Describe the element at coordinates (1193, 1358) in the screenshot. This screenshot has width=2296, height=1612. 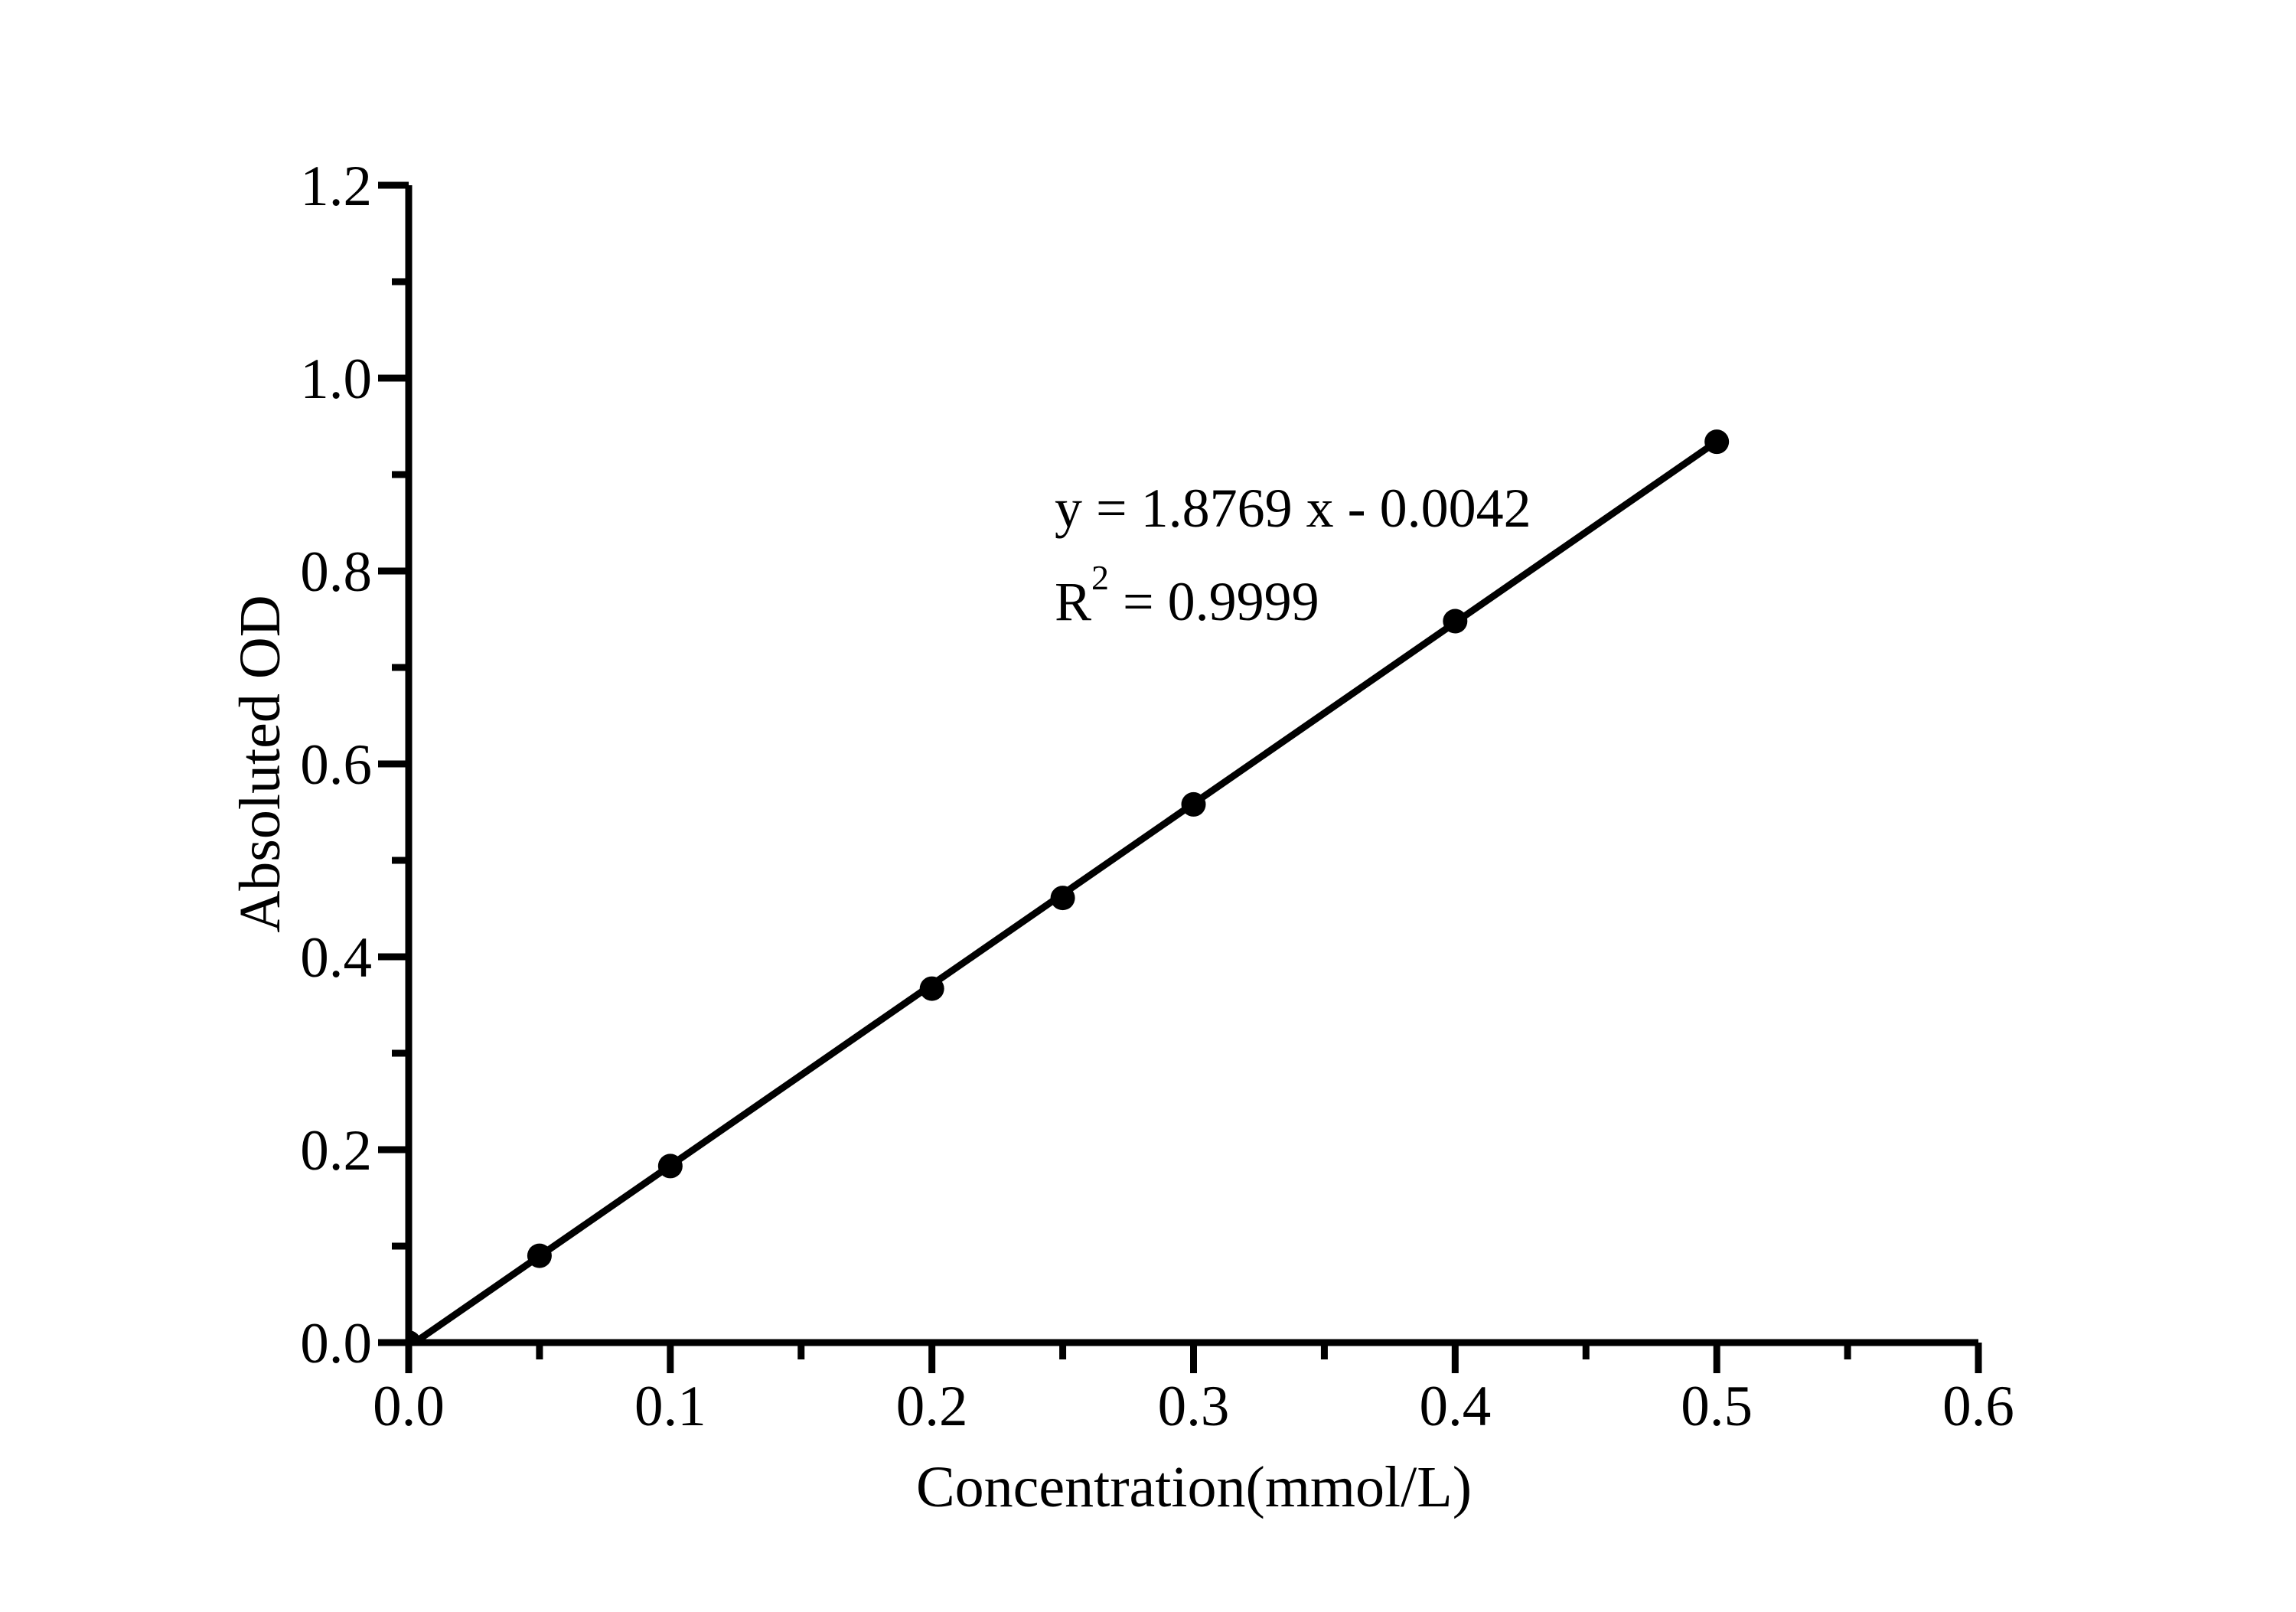
I see `x-axis-ticks` at that location.